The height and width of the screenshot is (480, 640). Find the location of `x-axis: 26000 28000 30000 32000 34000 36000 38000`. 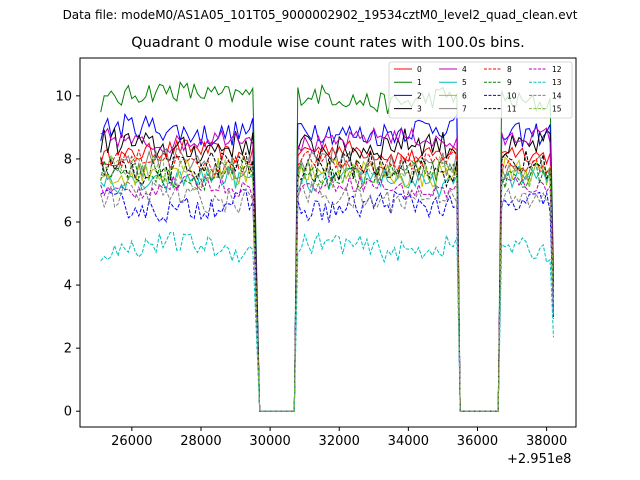

x-axis: 26000 28000 30000 32000 34000 36000 38000 is located at coordinates (339, 438).